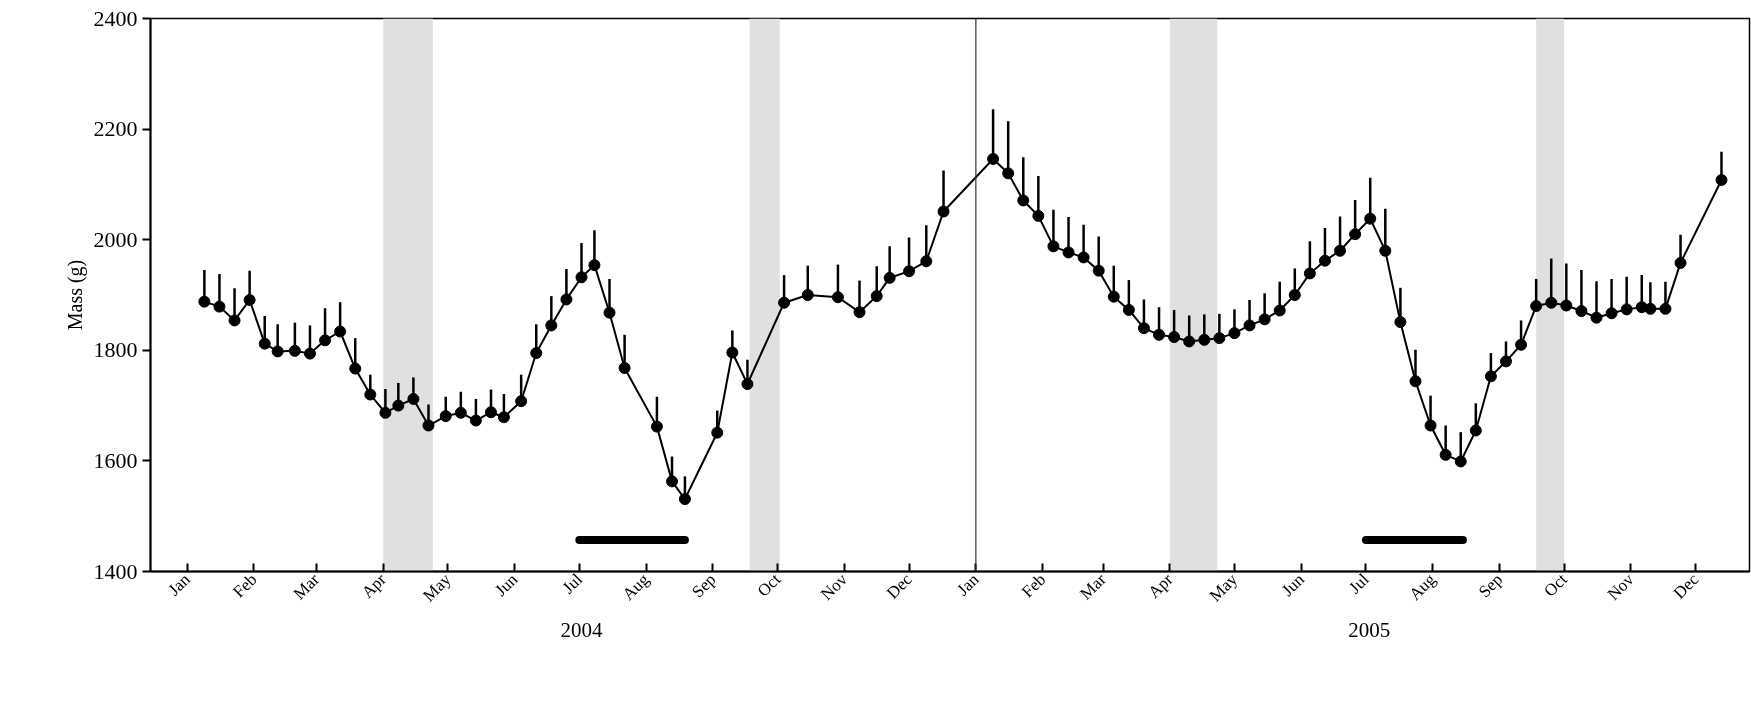 The height and width of the screenshot is (701, 1751). Describe the element at coordinates (115, 18) in the screenshot. I see `y-tick-label: 2400` at that location.